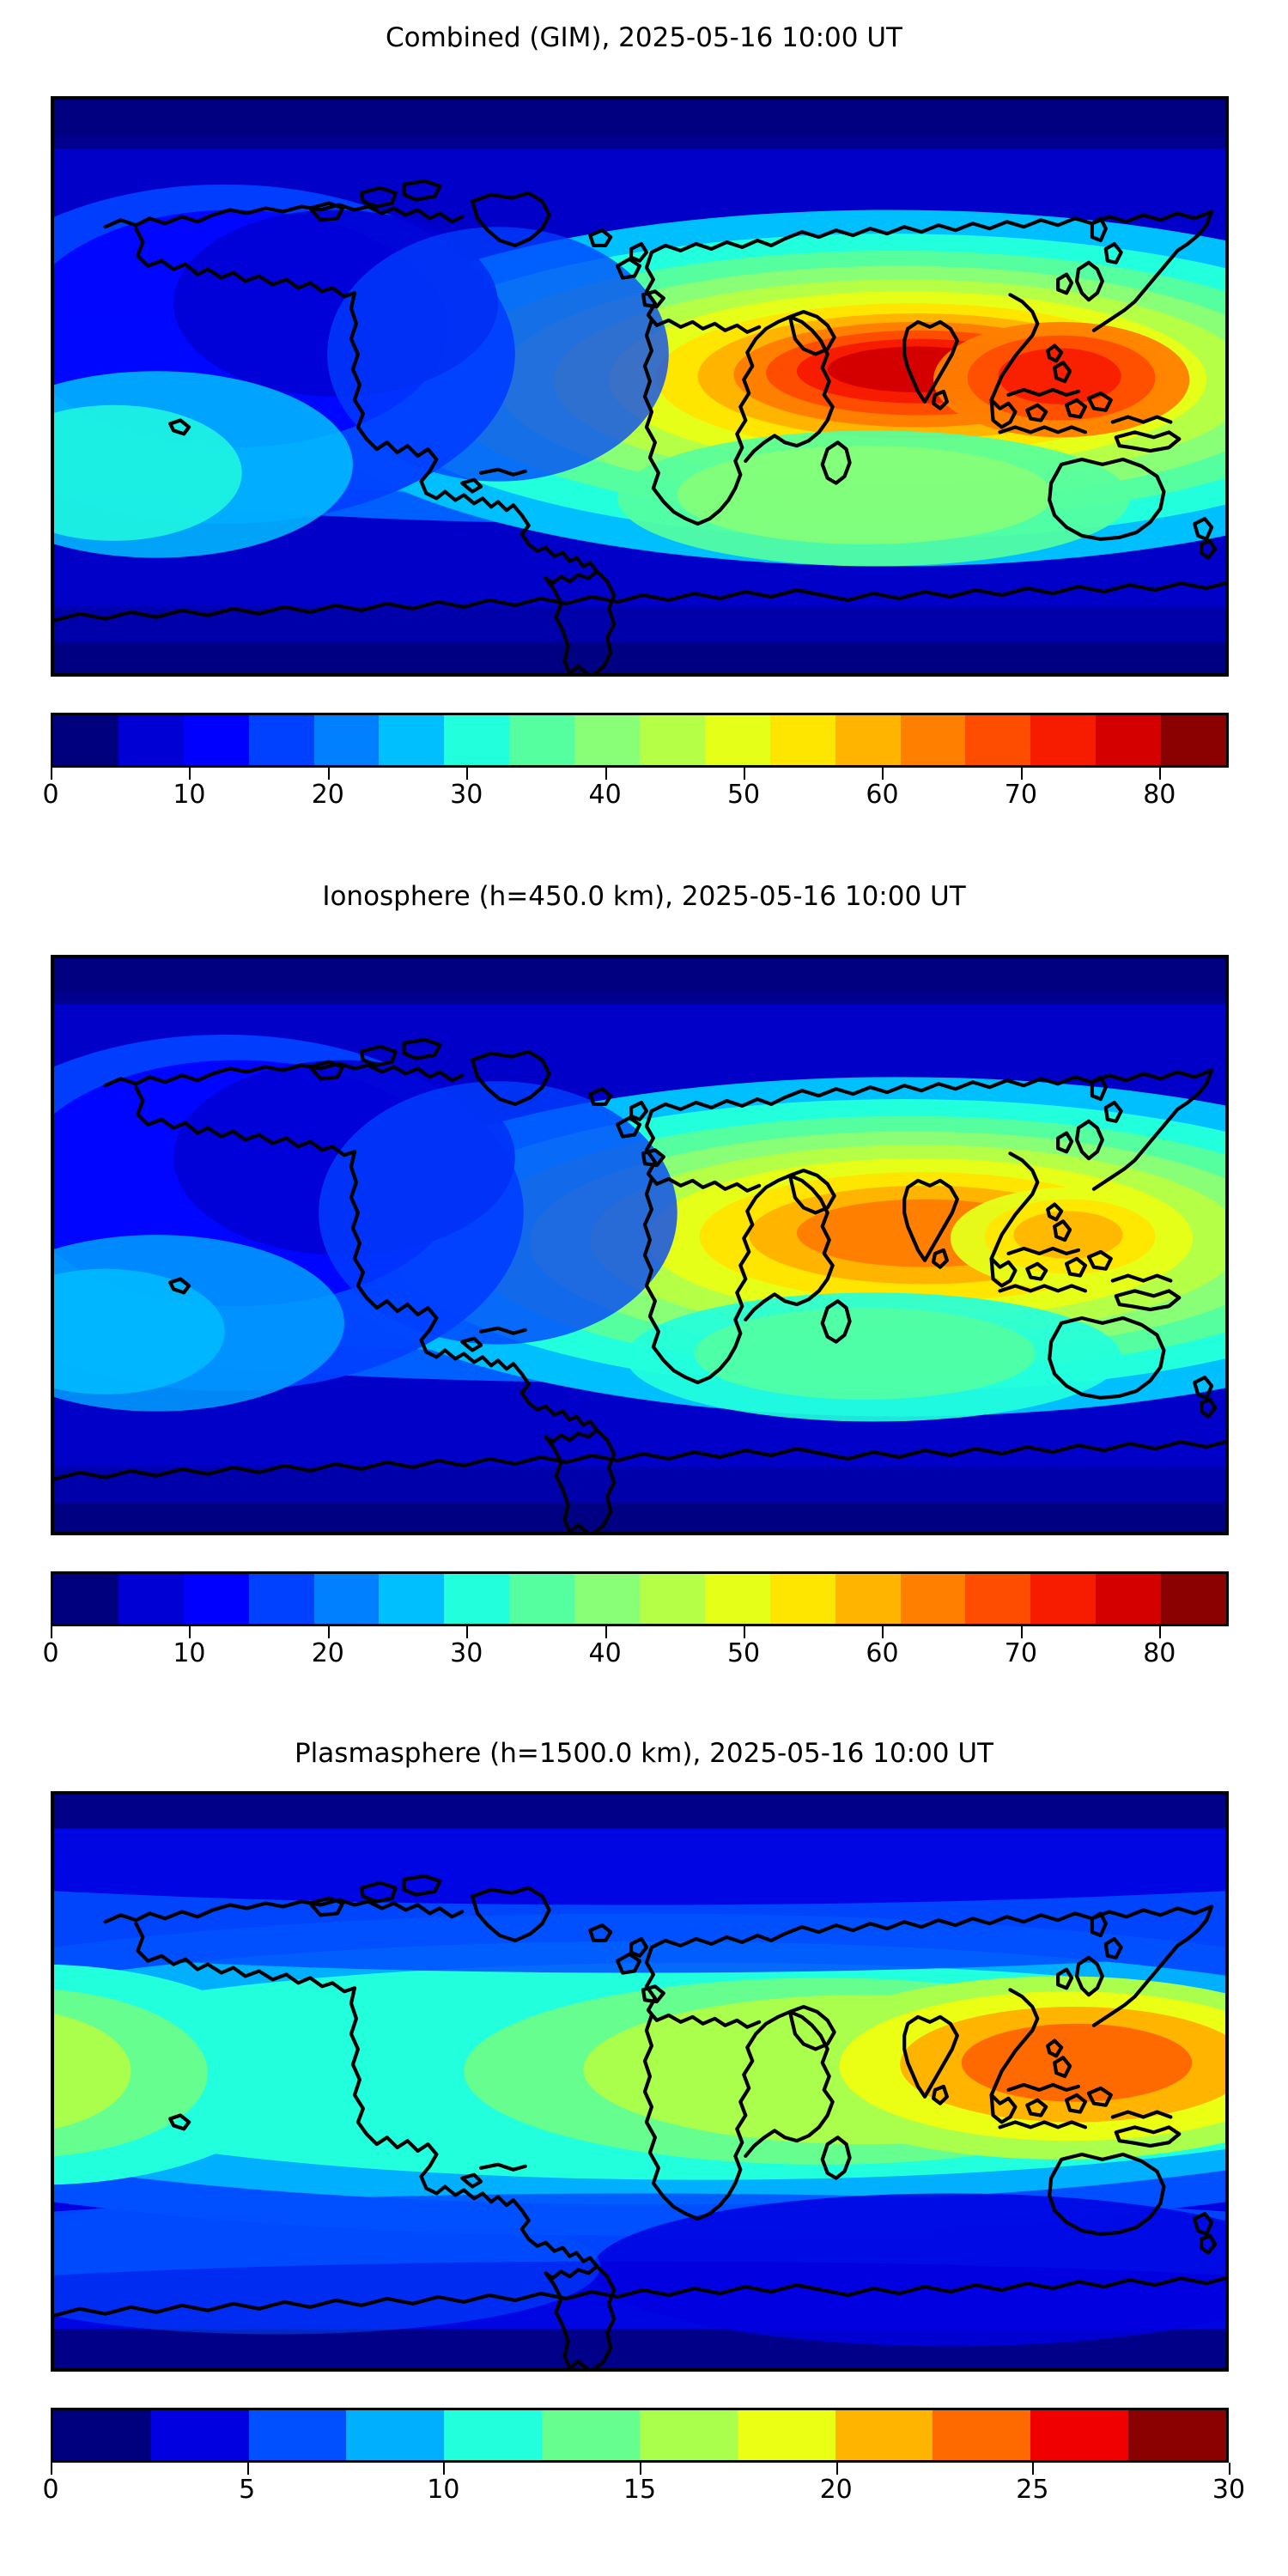 The width and height of the screenshot is (1288, 2576). I want to click on colorbar-wrap-ionosphere: 0 10 20 30 40 50 60 70 80, so click(636, 1623).